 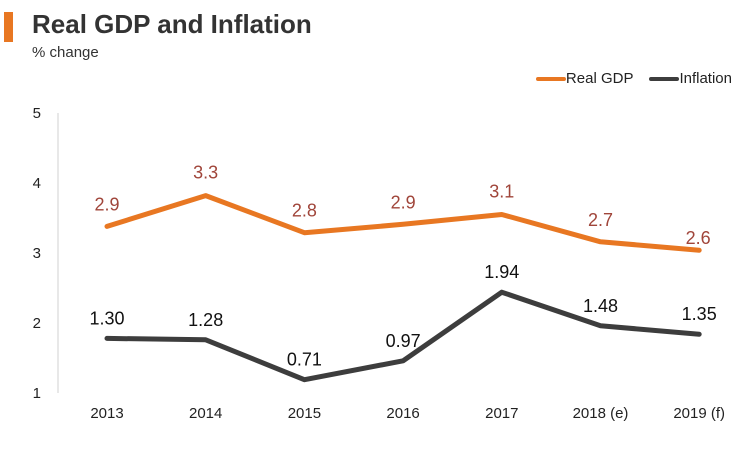 I want to click on data-label-real-gdp: 2.6, so click(x=698, y=238).